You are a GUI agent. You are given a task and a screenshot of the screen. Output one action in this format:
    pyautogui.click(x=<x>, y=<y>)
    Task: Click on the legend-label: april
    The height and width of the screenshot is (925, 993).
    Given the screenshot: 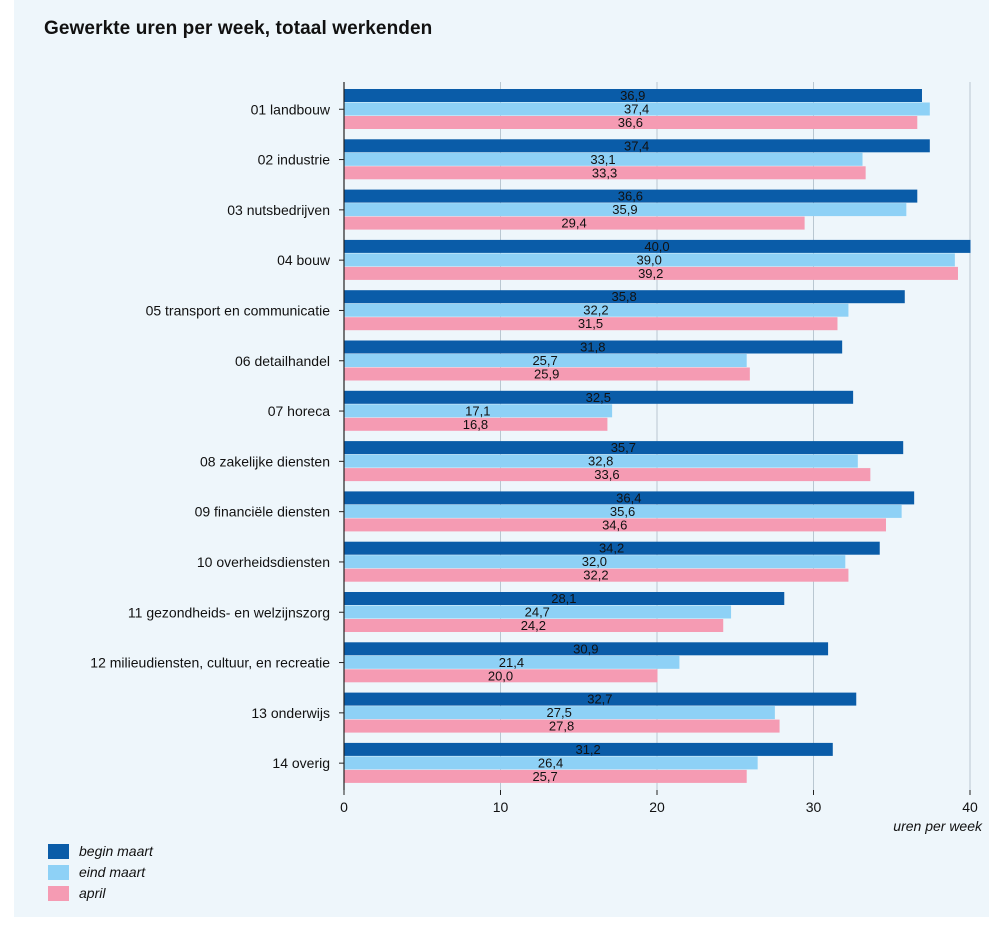 What is the action you would take?
    pyautogui.click(x=92, y=893)
    